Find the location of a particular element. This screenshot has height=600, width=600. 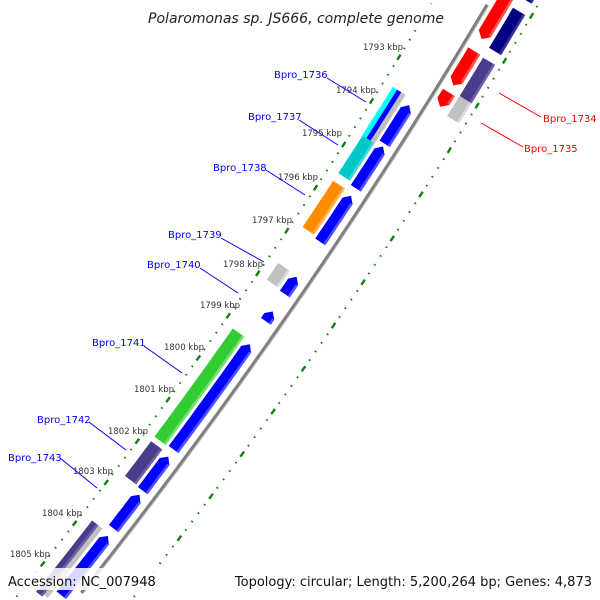

gene-label-bpro-1740: Bpro_1740 is located at coordinates (174, 265).